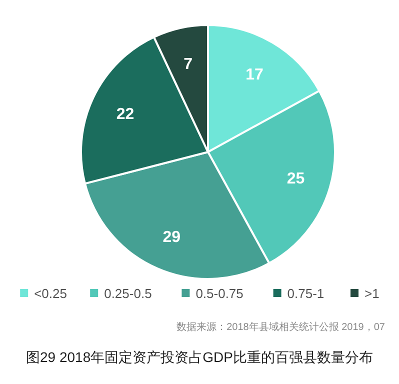 Image resolution: width=399 pixels, height=384 pixels. Describe the element at coordinates (305, 293) in the screenshot. I see `legend-label: 0.75-1` at that location.